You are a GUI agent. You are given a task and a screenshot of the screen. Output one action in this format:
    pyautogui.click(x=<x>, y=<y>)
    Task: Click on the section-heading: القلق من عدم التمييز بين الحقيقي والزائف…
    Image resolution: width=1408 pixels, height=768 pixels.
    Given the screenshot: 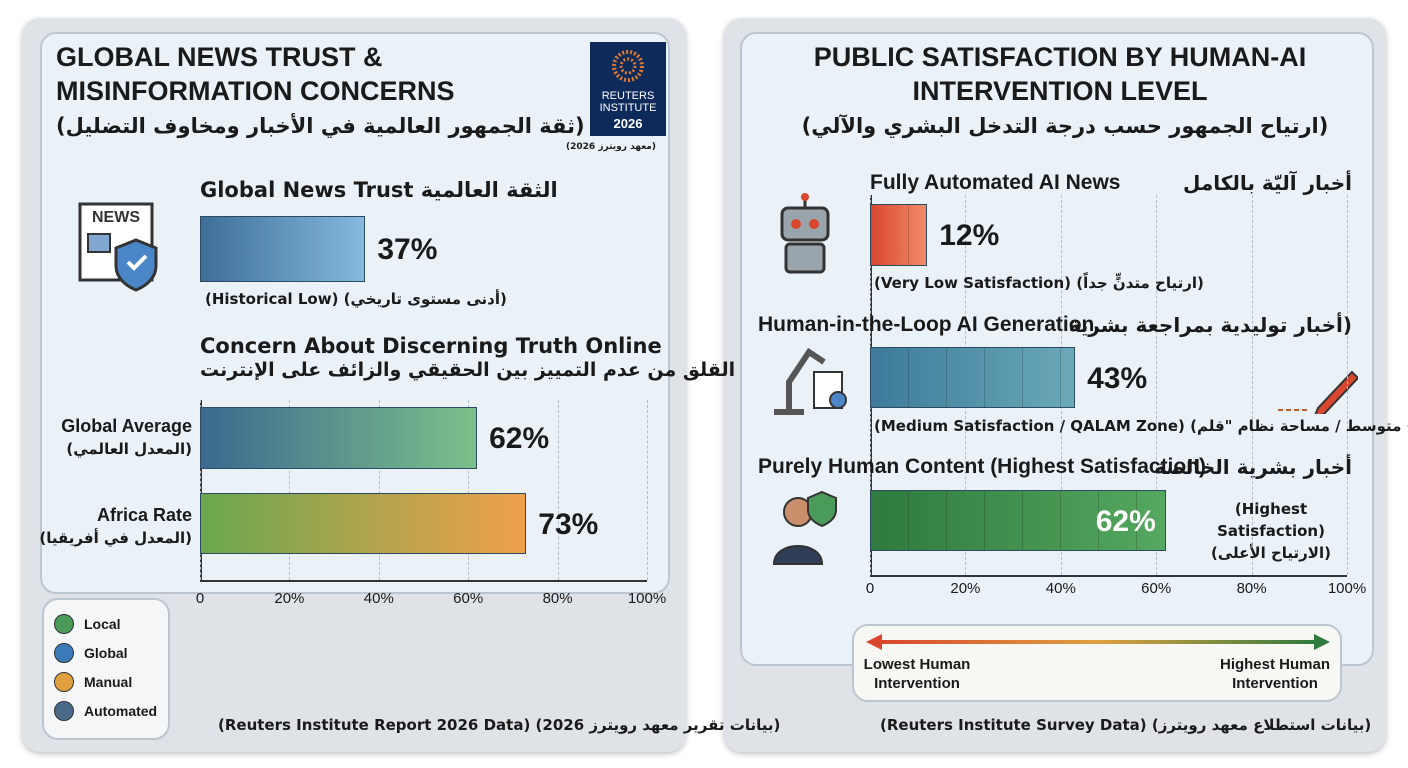 What is the action you would take?
    pyautogui.click(x=468, y=370)
    